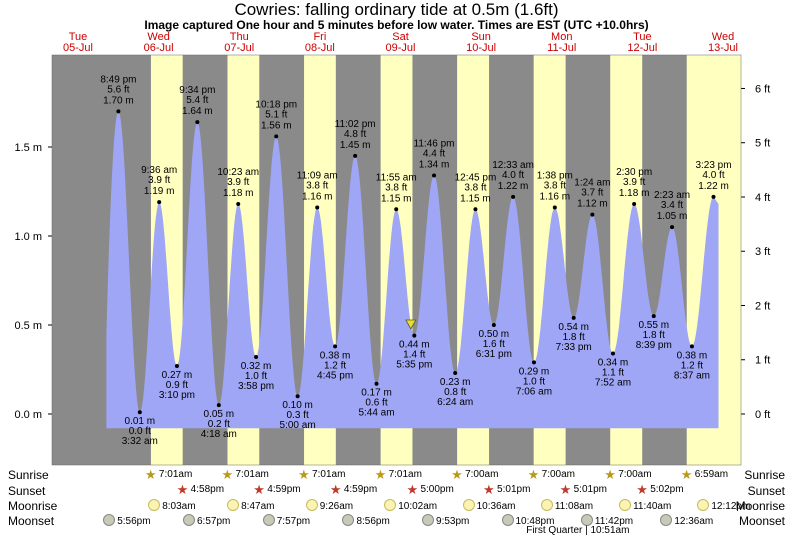 The image size is (793, 537). Describe the element at coordinates (118, 100) in the screenshot. I see `tide-m-label: 1.70 m` at that location.